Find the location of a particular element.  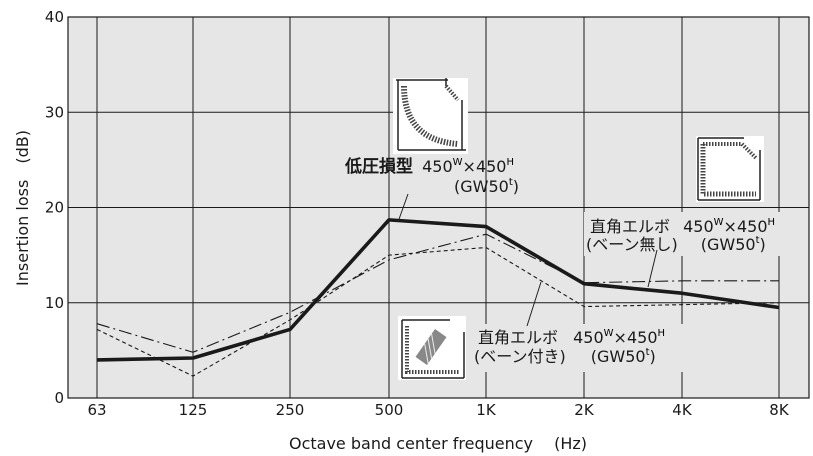

annotation-vane: 直角エルボ 450W×450H (ベーン付き) (GW50t) is located at coordinates (585, 326).